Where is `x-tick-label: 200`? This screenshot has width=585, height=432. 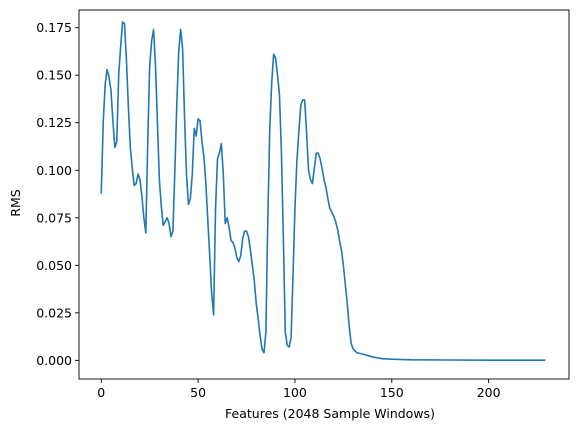
x-tick-label: 200 is located at coordinates (489, 392).